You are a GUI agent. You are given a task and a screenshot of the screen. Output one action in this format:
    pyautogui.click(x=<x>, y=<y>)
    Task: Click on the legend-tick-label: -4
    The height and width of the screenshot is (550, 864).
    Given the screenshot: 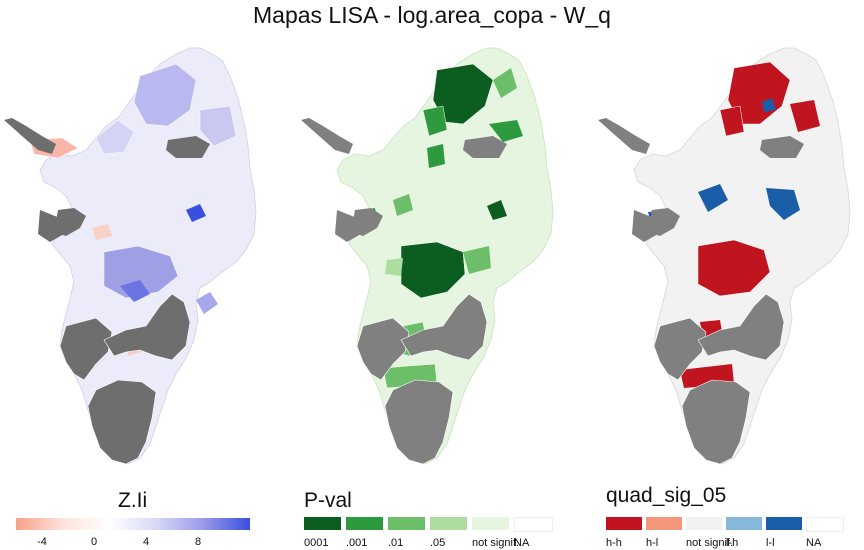 What is the action you would take?
    pyautogui.click(x=42, y=542)
    